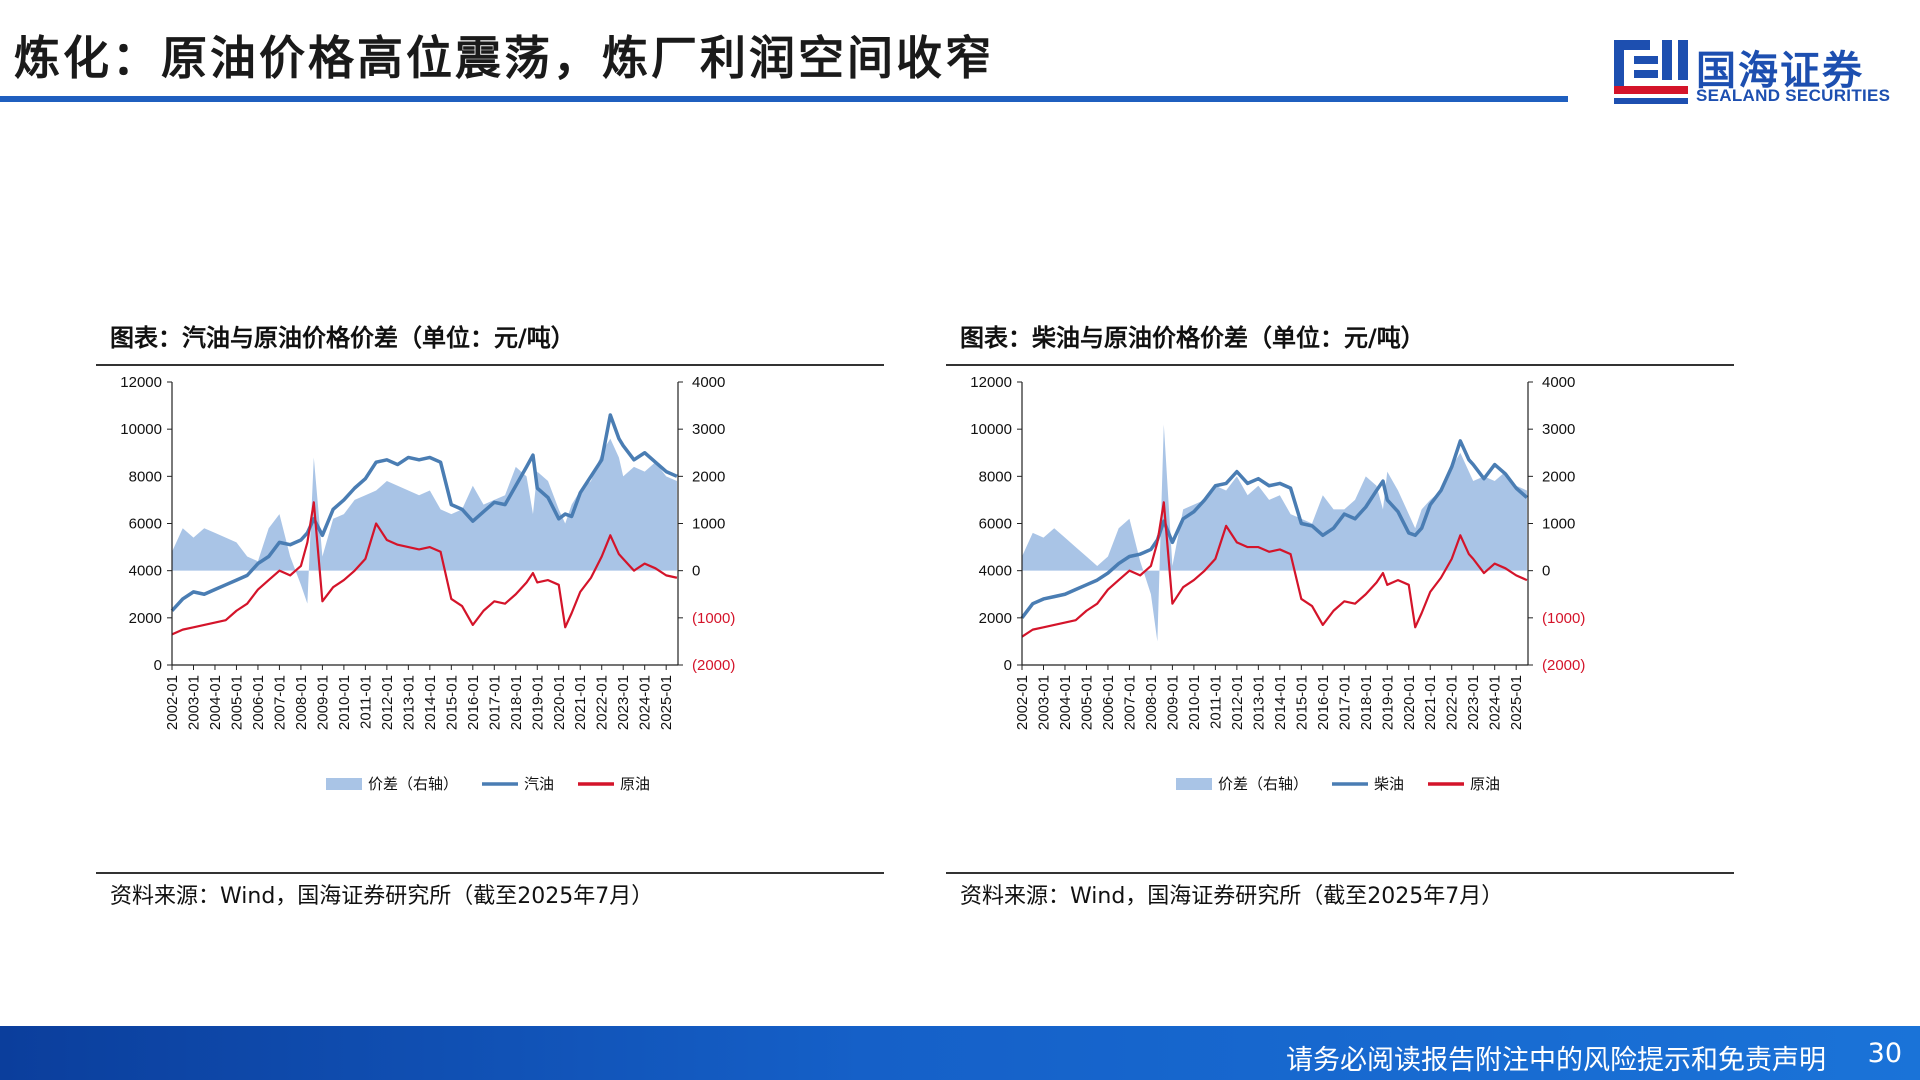 The width and height of the screenshot is (1920, 1080). What do you see at coordinates (1151, 702) in the screenshot?
I see `x-tick-label: 2008-01` at bounding box center [1151, 702].